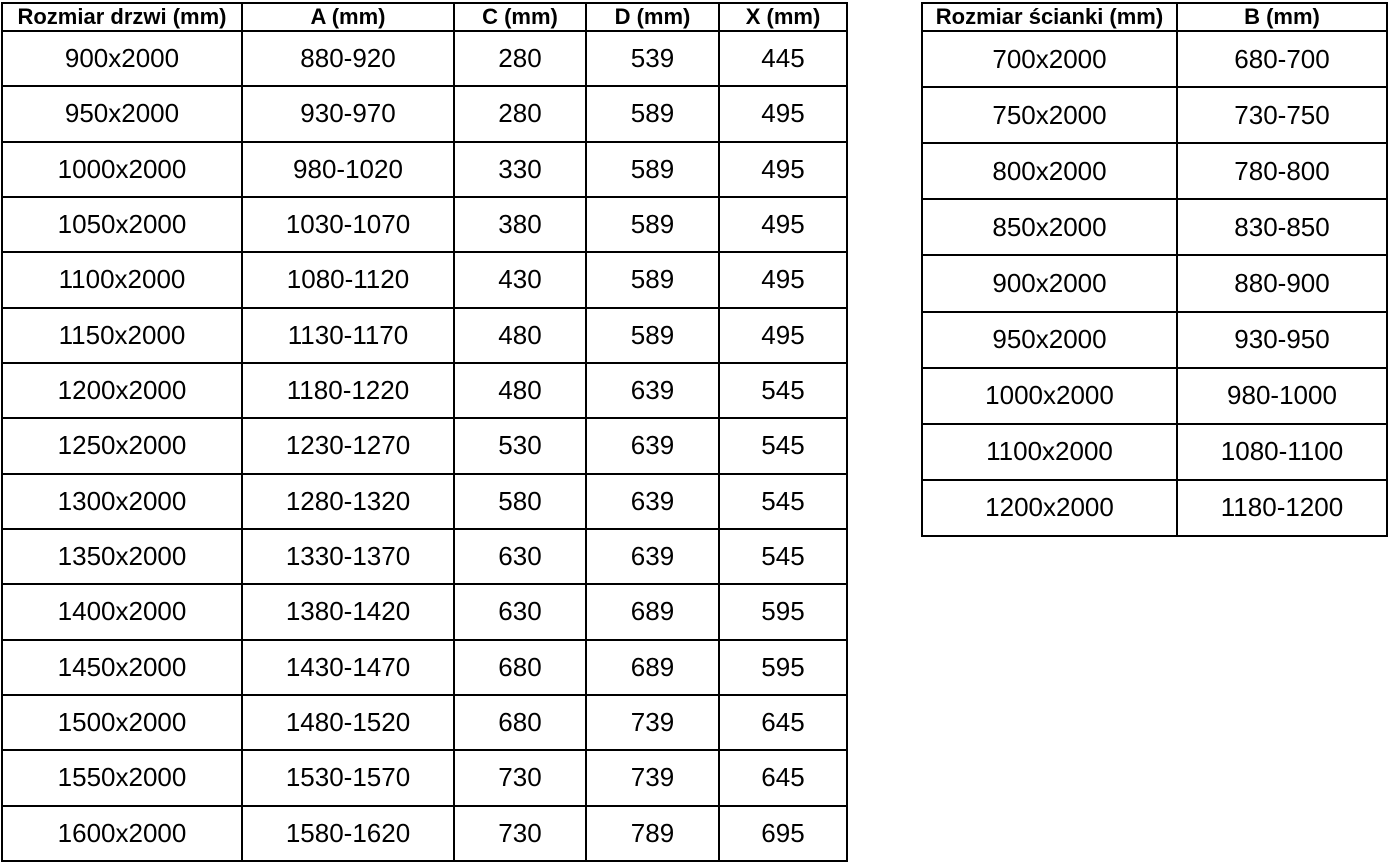  I want to click on table-row: 1350x2000 1330-1370 630 639 545, so click(424, 556).